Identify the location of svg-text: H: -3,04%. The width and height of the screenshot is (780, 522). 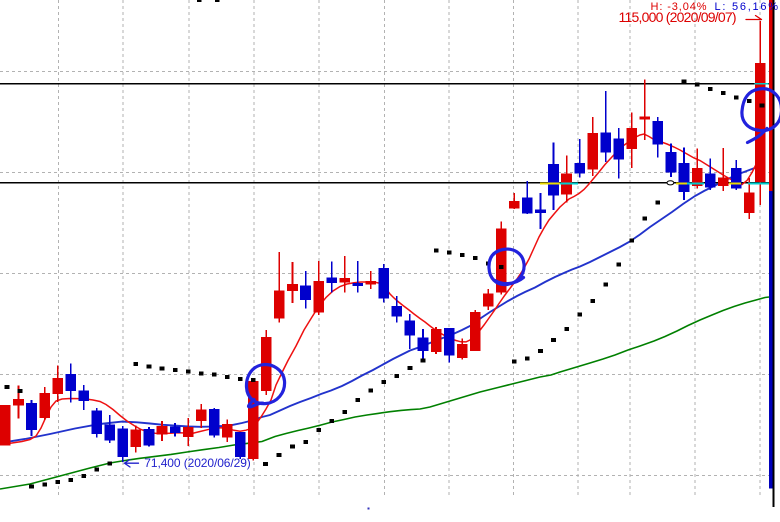
(679, 7).